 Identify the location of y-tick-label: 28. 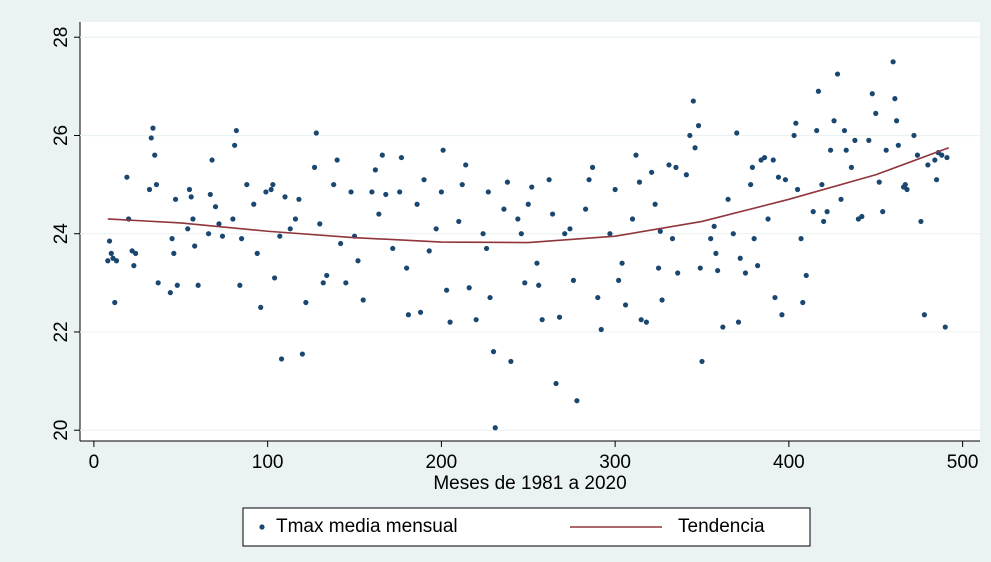
(61, 37).